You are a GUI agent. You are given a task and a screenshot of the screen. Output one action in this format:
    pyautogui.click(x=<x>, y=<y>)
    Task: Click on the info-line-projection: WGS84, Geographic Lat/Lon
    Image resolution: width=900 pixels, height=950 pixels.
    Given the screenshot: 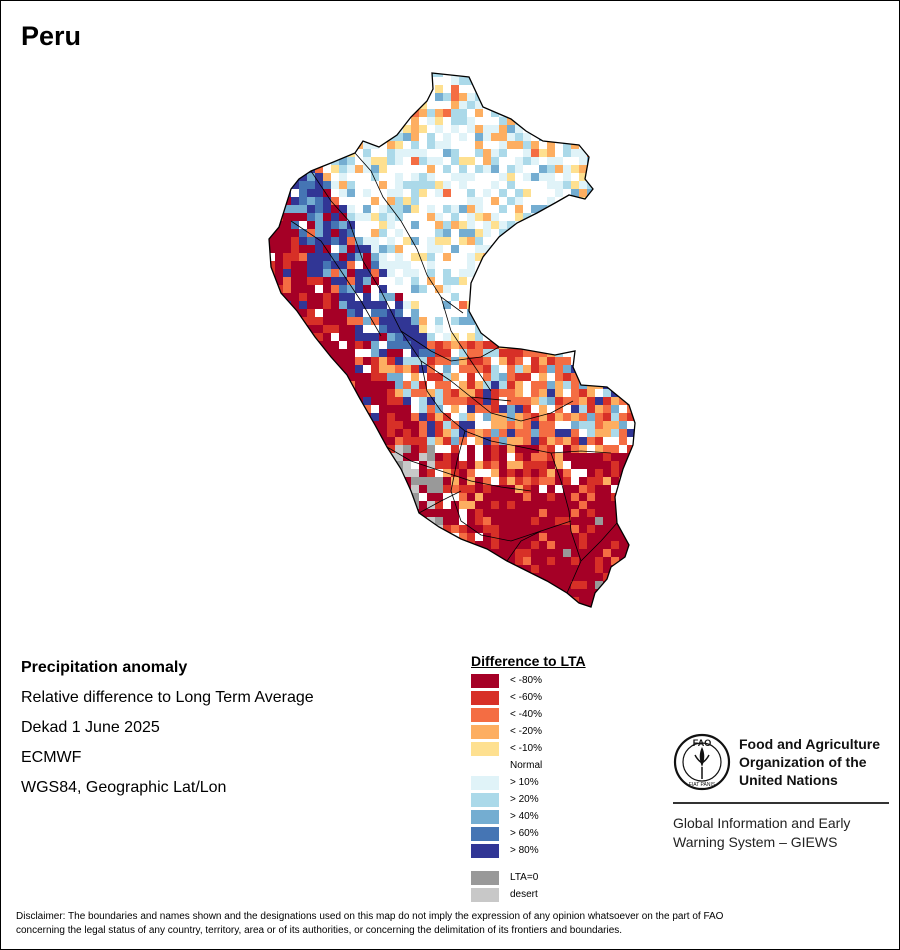 What is the action you would take?
    pyautogui.click(x=124, y=787)
    